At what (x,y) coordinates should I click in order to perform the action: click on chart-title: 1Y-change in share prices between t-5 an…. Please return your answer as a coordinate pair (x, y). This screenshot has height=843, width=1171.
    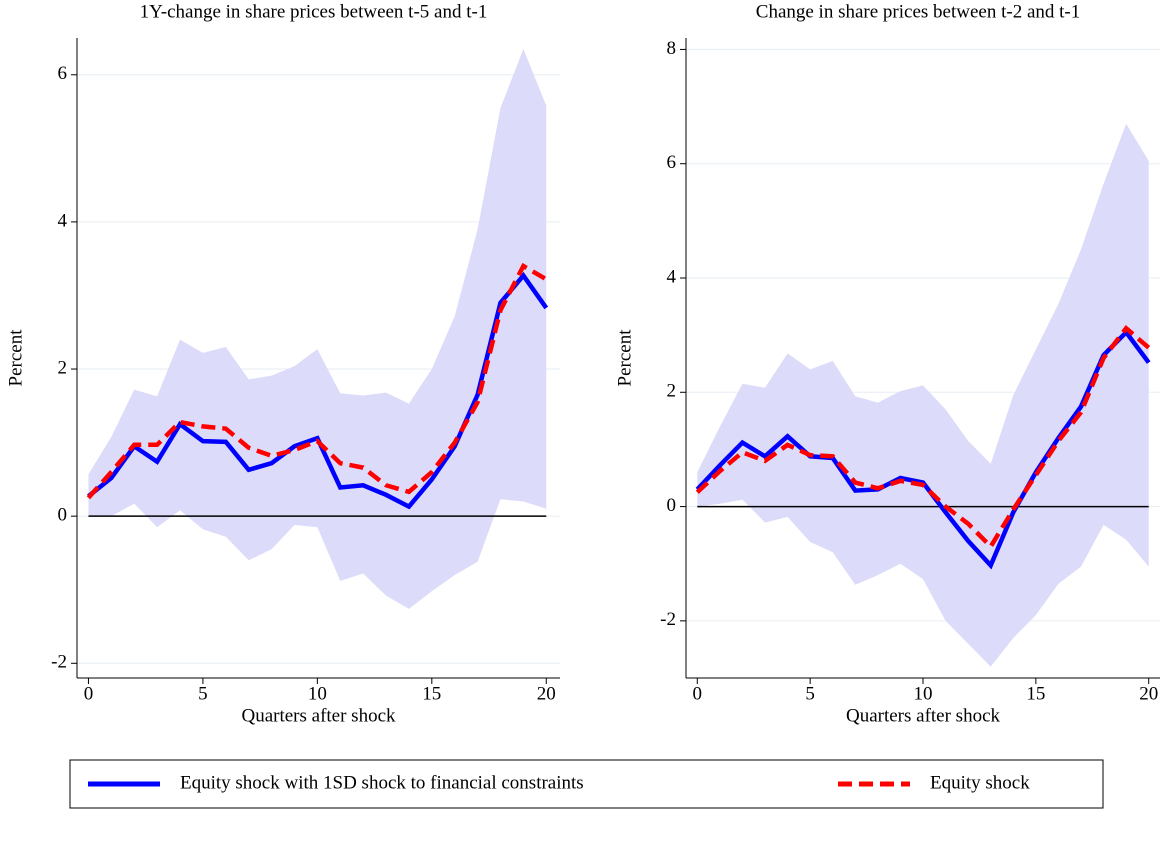
    Looking at the image, I should click on (314, 11).